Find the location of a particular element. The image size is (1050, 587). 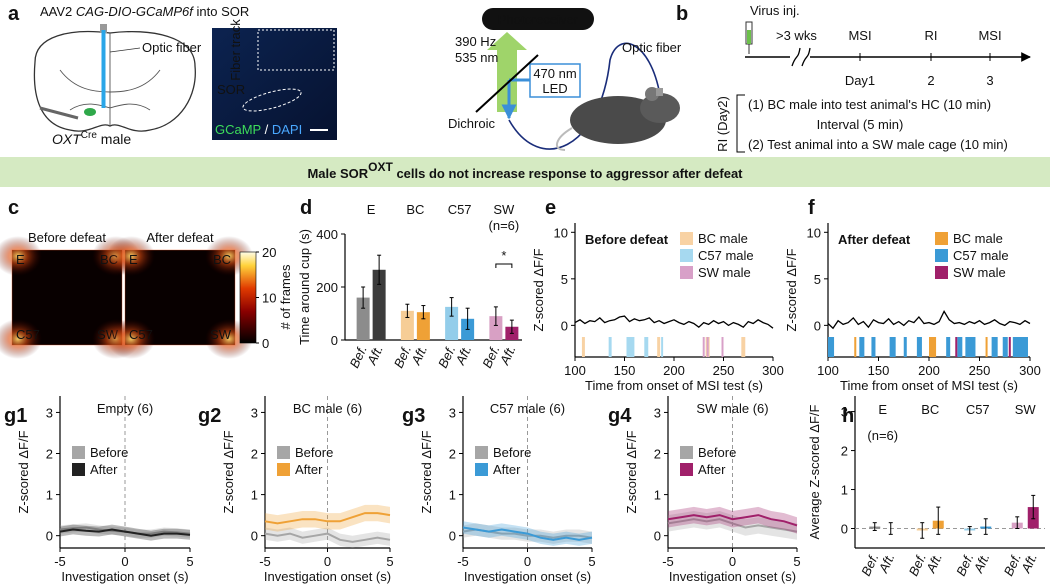

text-part: OXT is located at coordinates (380, 167).